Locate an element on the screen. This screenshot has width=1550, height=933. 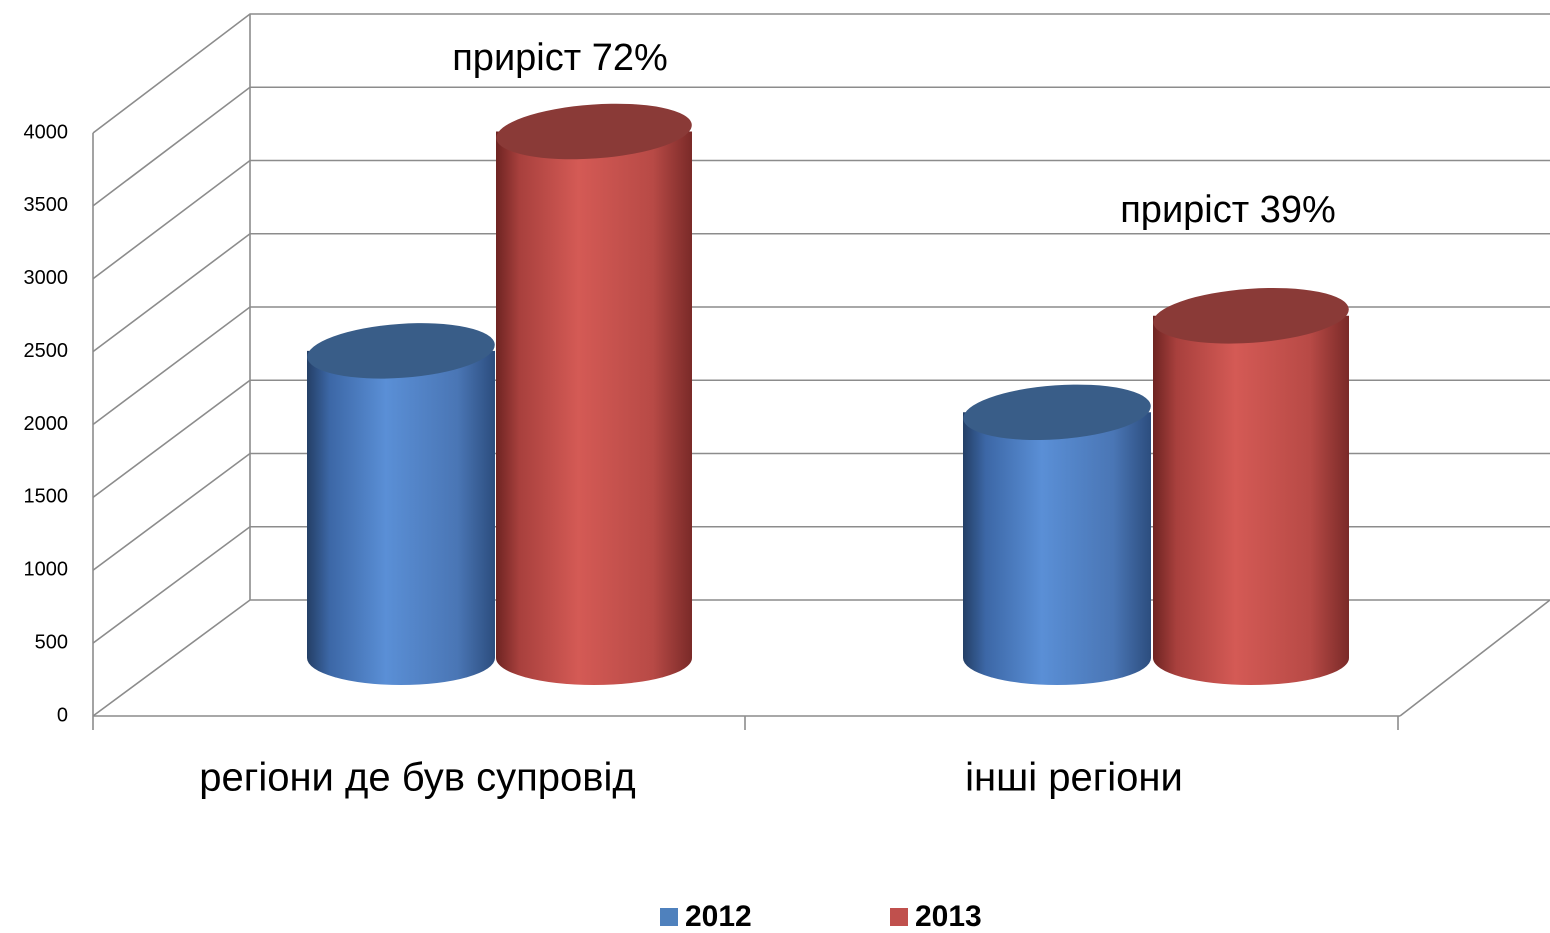
y-tick-label: 0 is located at coordinates (62, 715).